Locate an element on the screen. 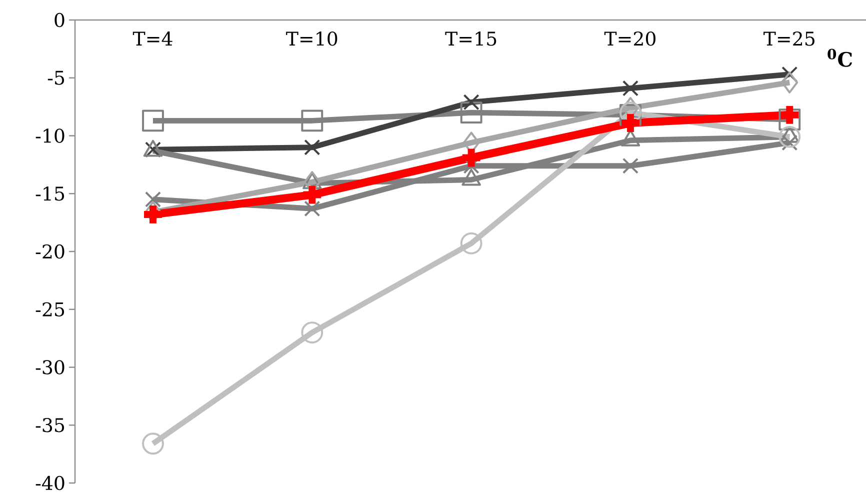 This screenshot has height=494, width=866. y-tick-label: -40 is located at coordinates (50, 483).